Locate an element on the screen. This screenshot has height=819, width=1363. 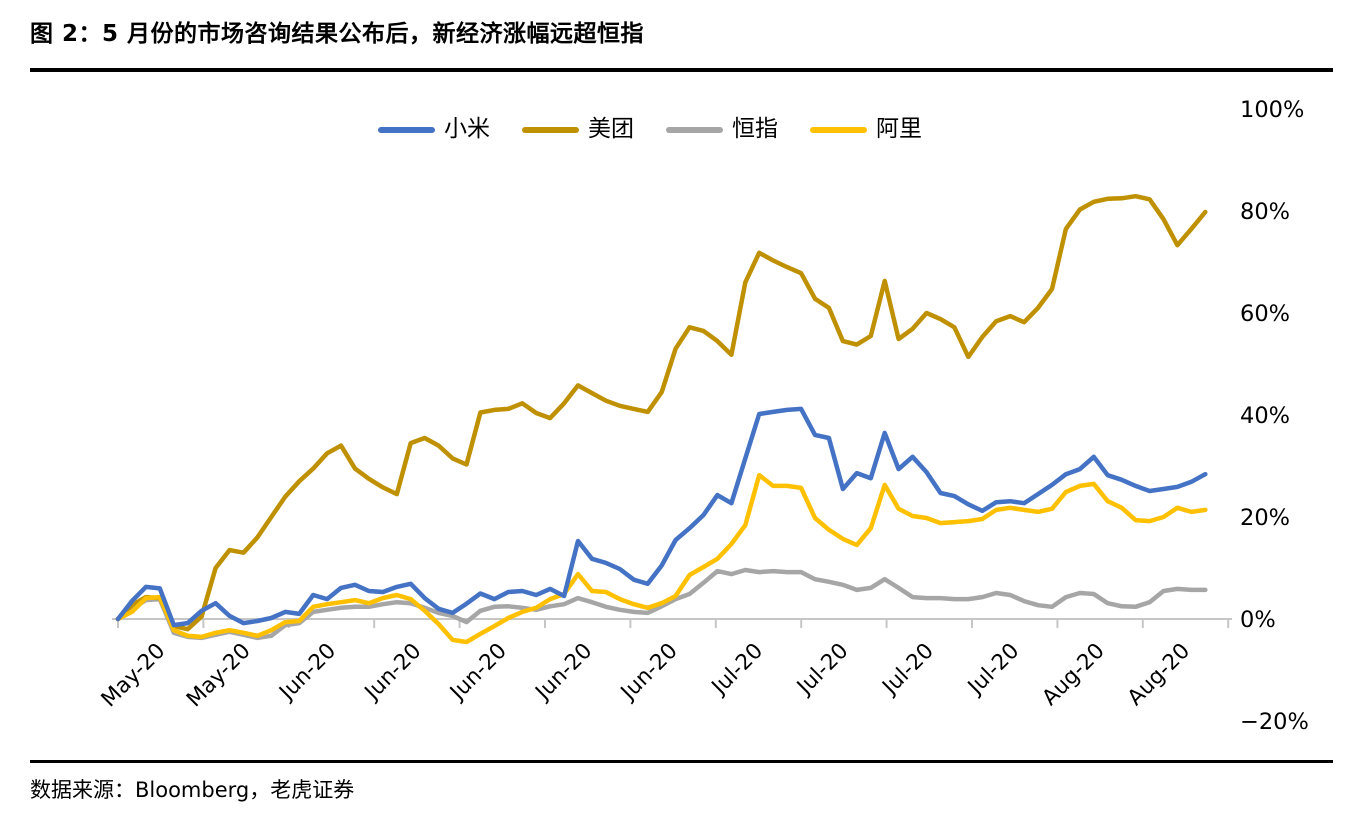
legend-label-xiaomi: 小米 is located at coordinates (467, 129).